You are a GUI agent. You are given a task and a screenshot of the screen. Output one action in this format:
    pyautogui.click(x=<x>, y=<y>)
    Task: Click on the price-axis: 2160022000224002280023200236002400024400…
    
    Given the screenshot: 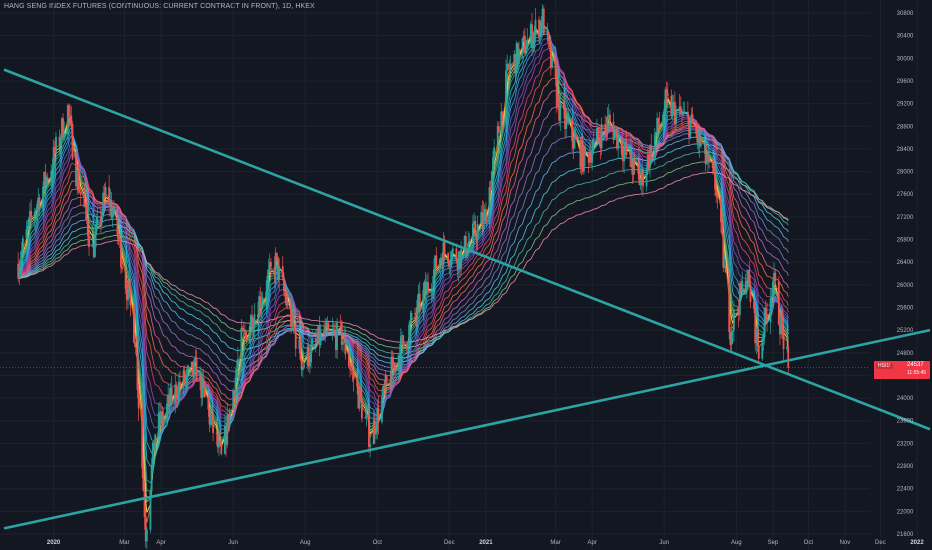 What is the action you would take?
    pyautogui.click(x=905, y=274)
    